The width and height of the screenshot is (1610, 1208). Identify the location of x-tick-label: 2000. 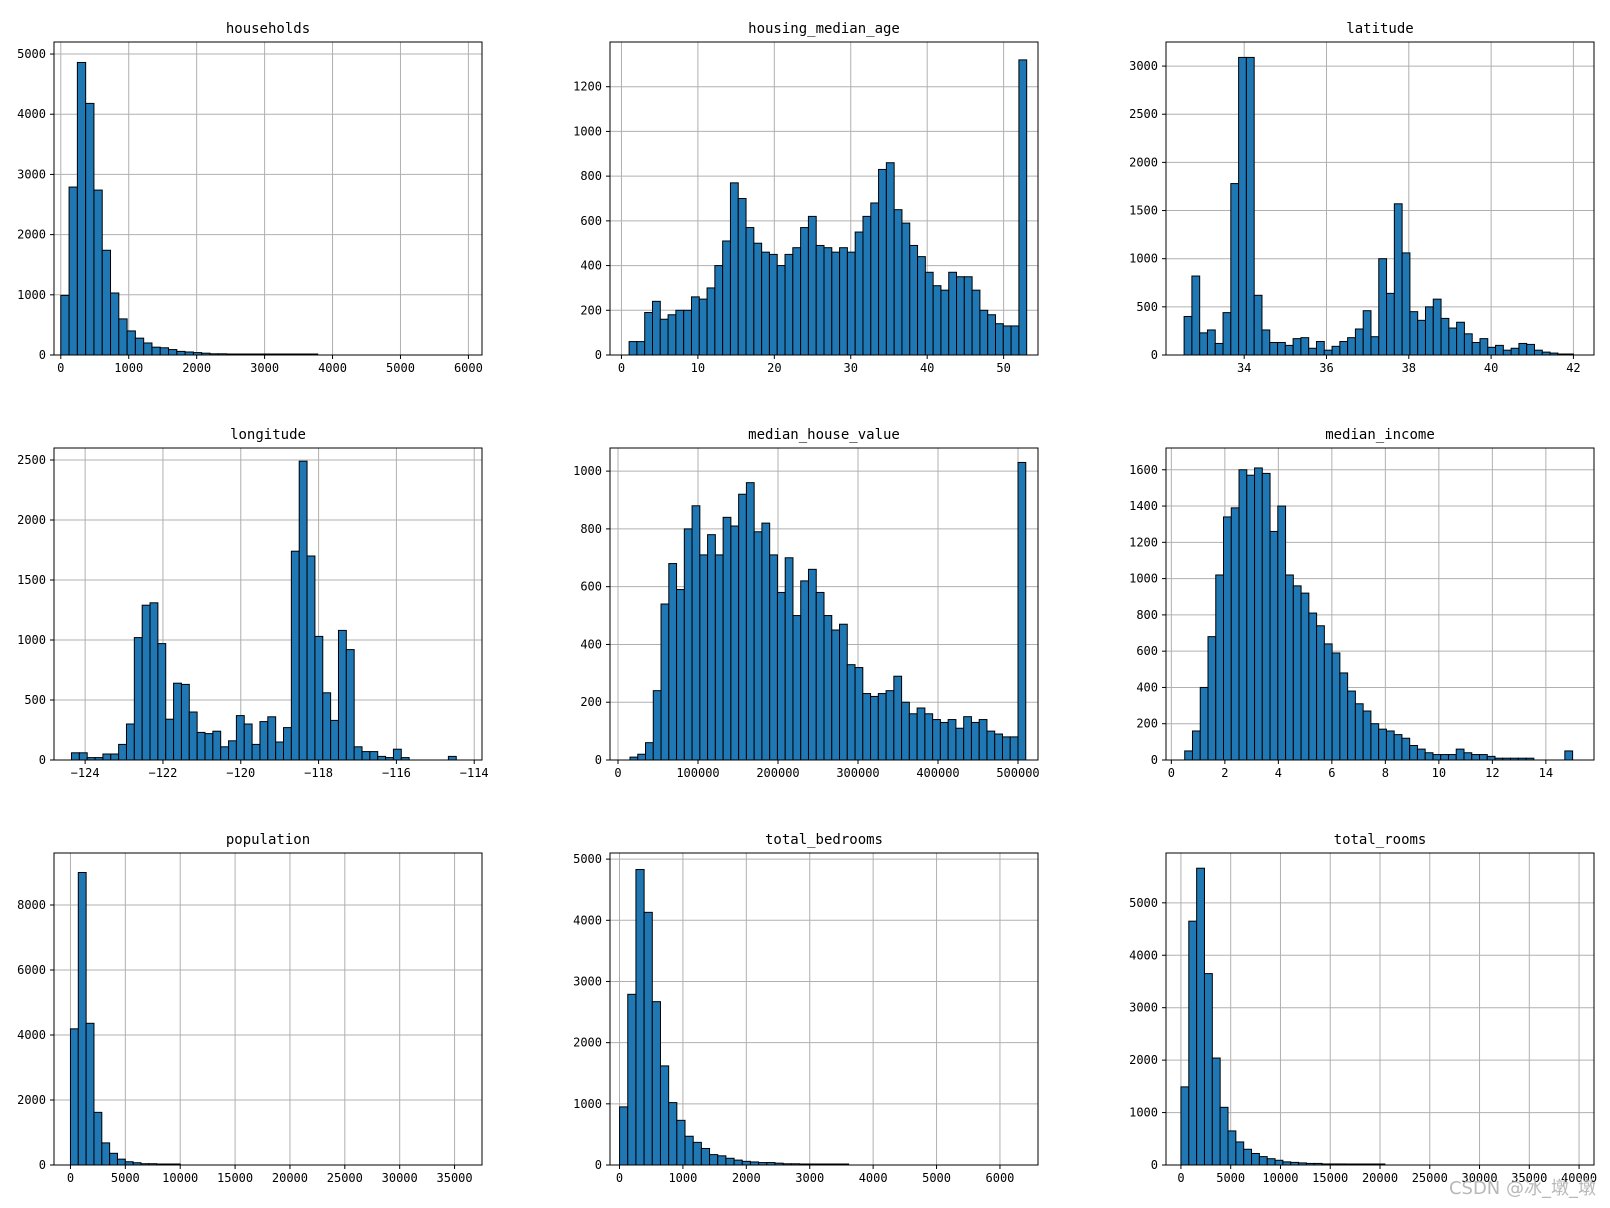
(196, 368).